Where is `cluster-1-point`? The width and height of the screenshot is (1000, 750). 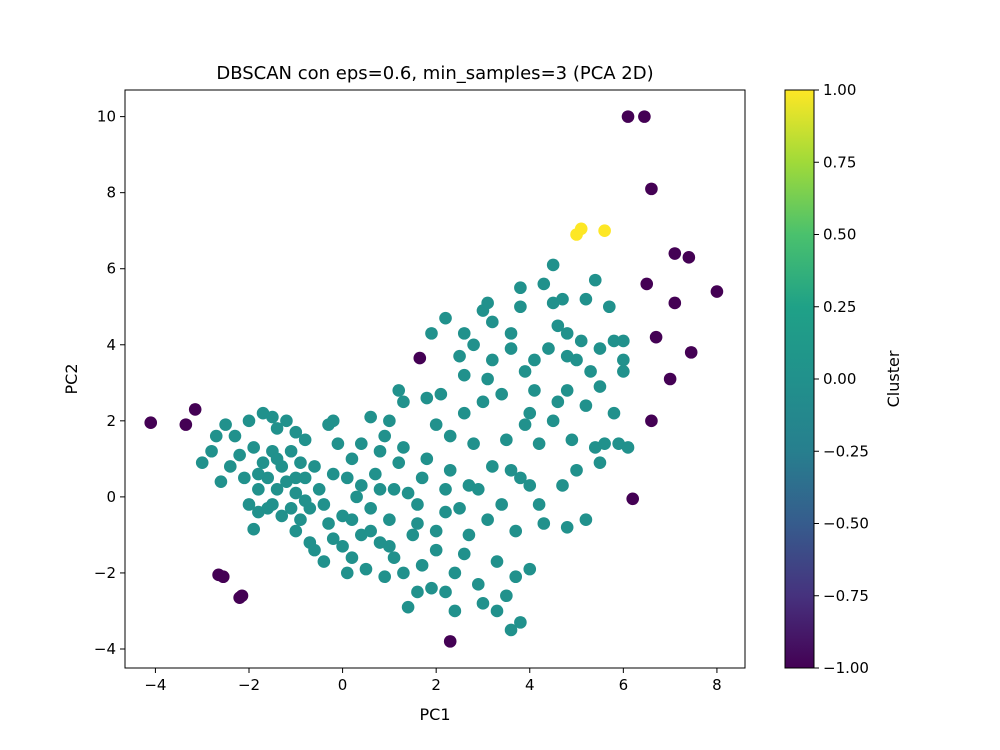
cluster-1-point is located at coordinates (581, 229).